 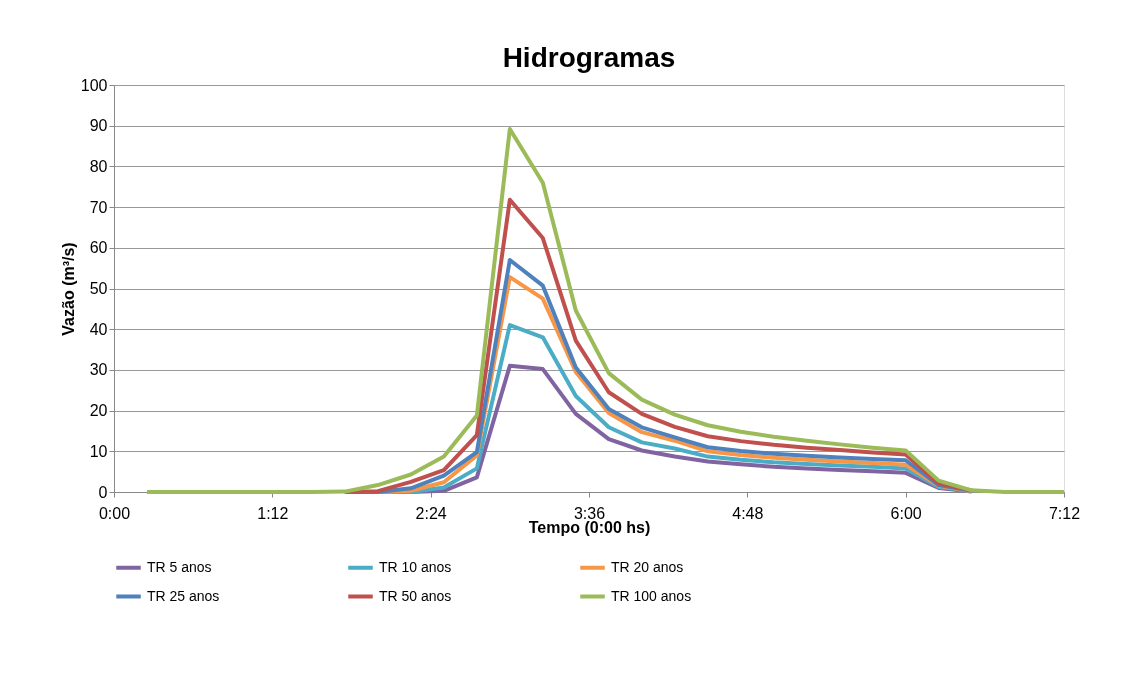 I want to click on legend-label: TR 50 anos, so click(x=415, y=595).